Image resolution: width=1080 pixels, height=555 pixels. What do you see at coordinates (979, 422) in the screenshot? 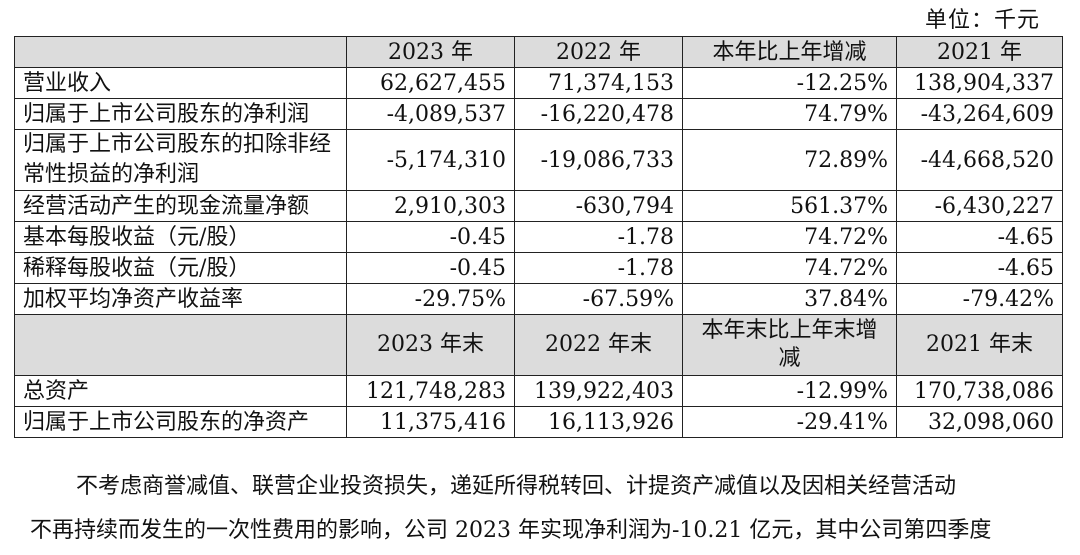
I see `cell-2021: 32,098,060` at bounding box center [979, 422].